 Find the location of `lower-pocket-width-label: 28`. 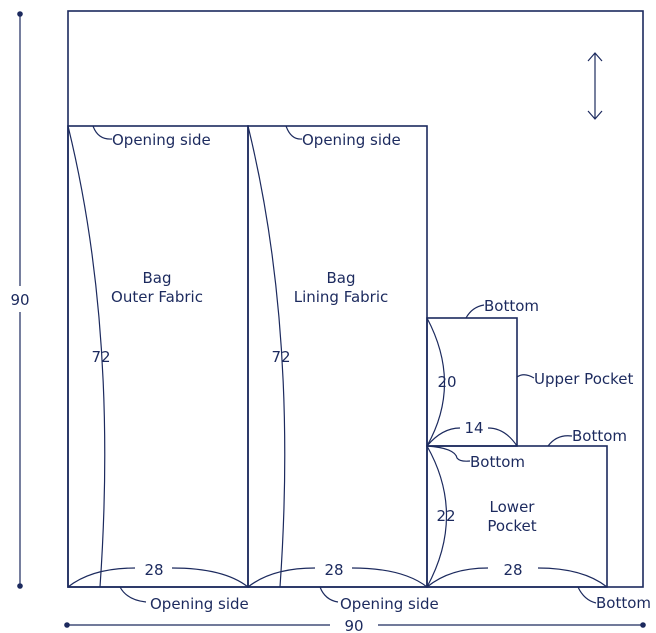

lower-pocket-width-label: 28 is located at coordinates (512, 570).